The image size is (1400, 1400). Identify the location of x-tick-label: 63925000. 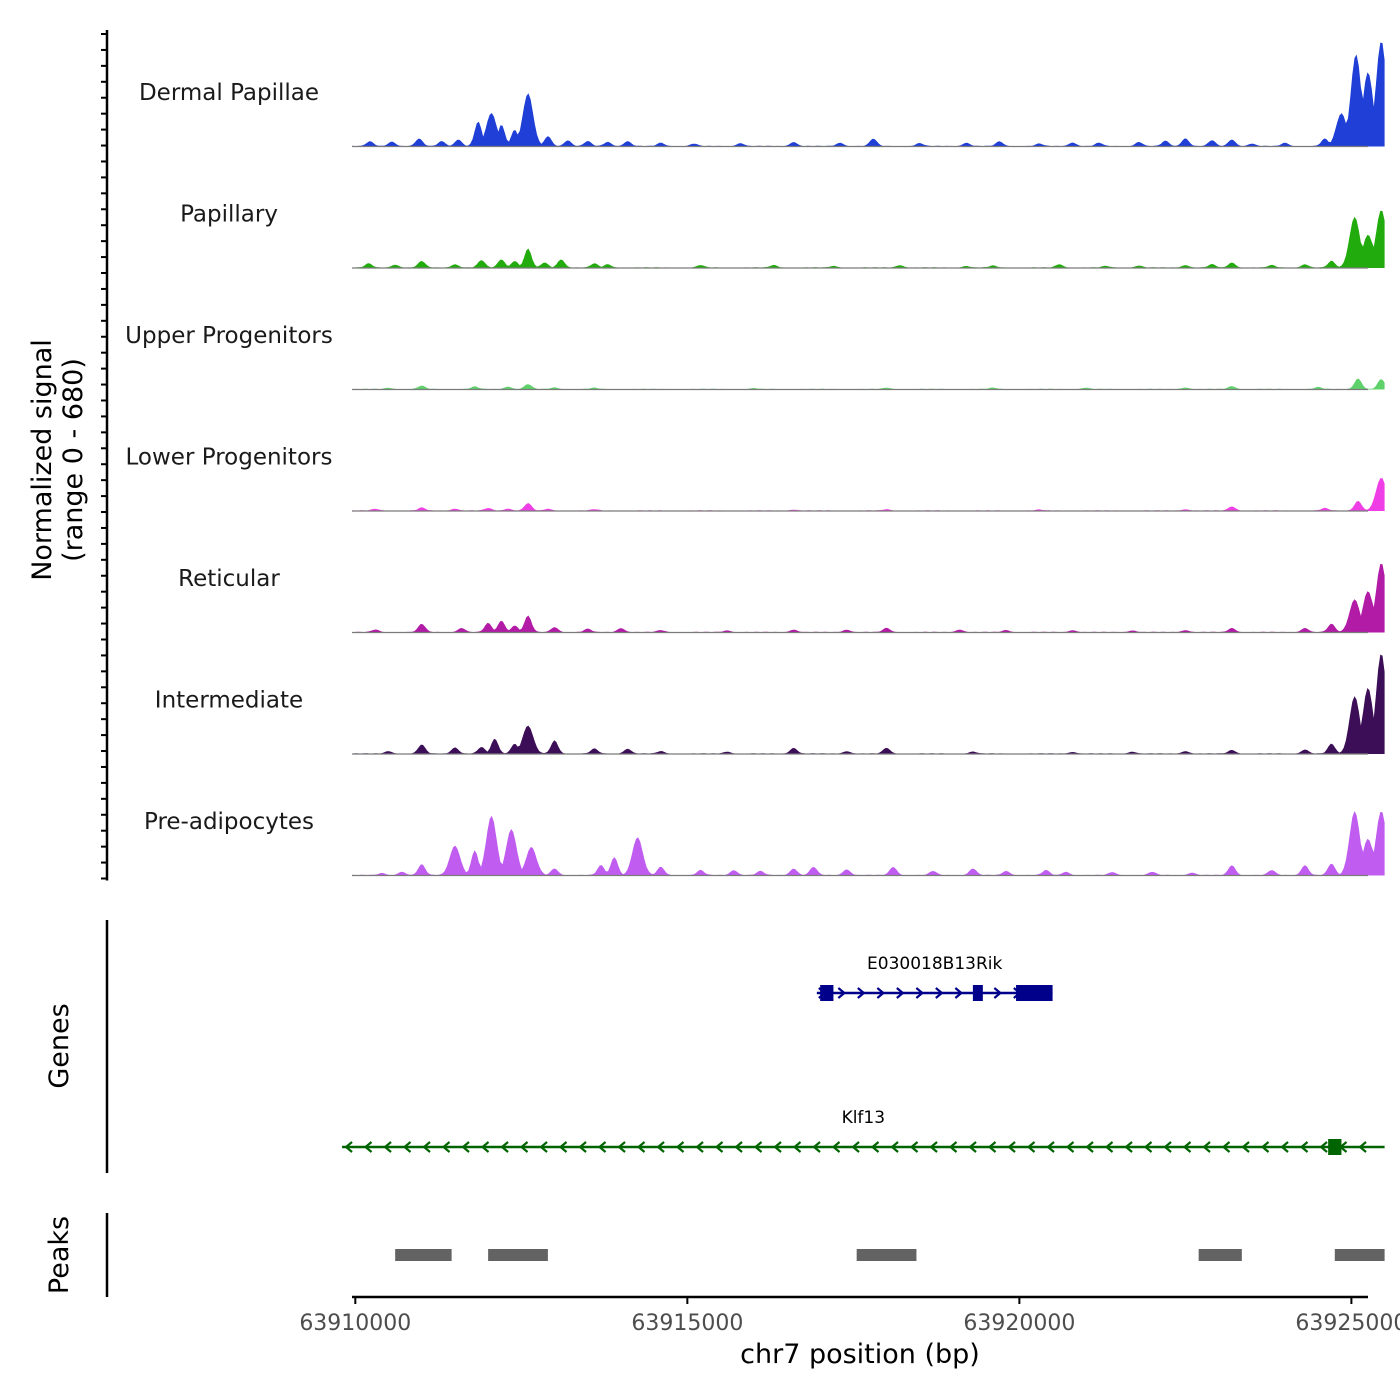
(1347, 1323).